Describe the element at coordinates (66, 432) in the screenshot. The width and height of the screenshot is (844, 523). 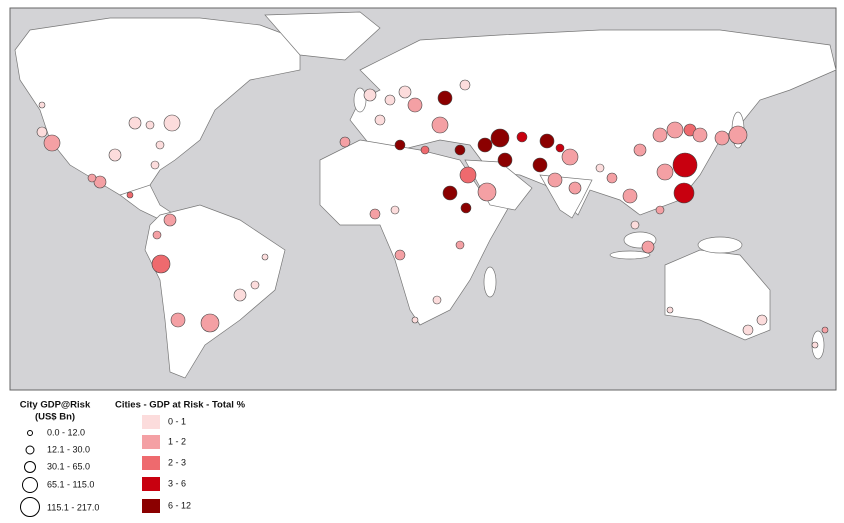
I see `legend-label: 0.0 - 12.0` at that location.